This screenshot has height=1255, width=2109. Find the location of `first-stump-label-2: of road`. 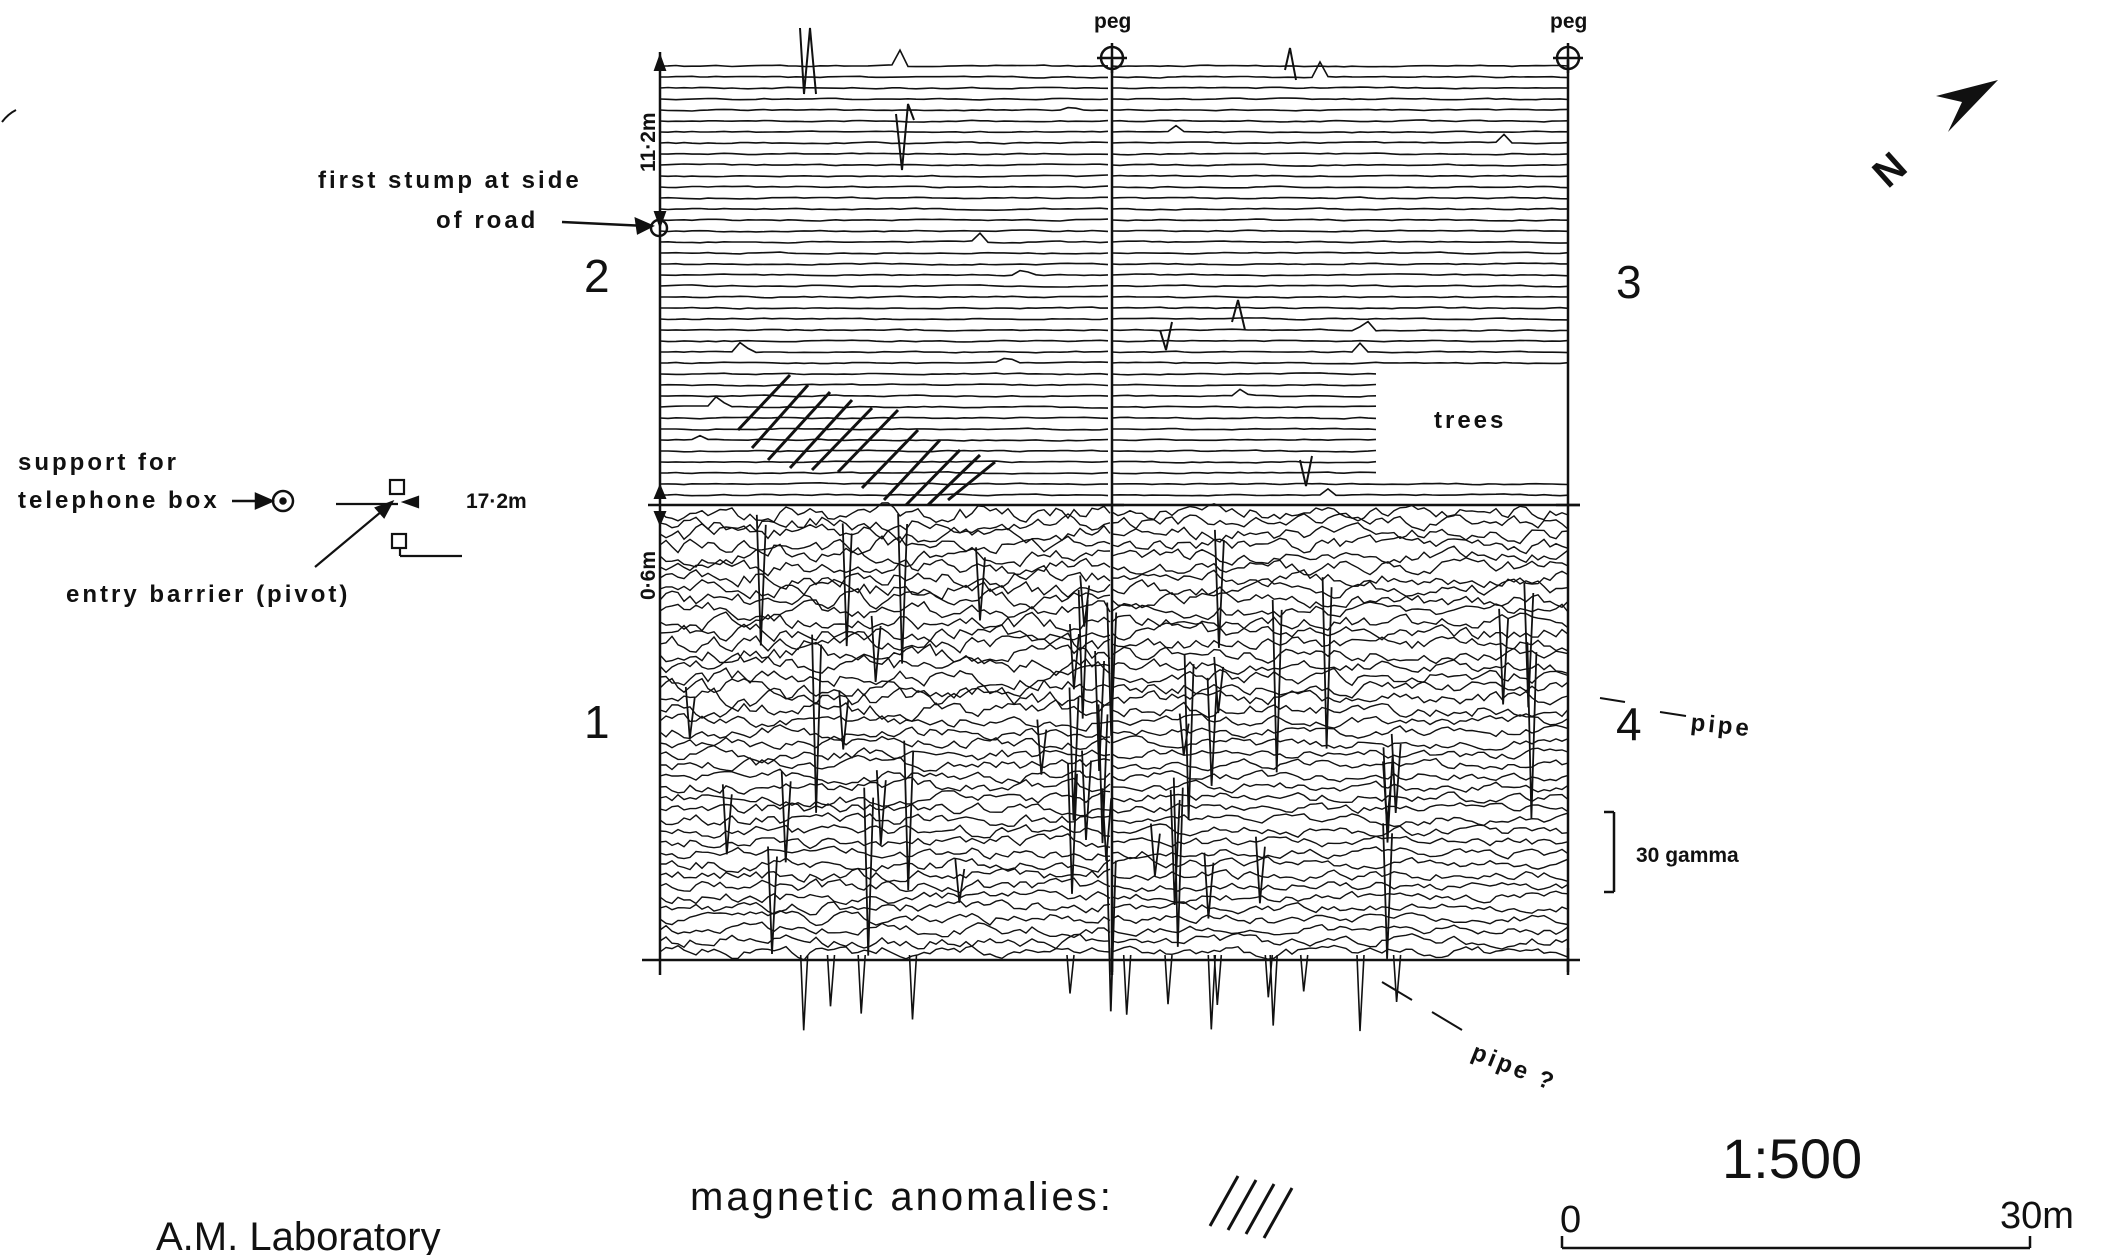

first-stump-label-2: of road is located at coordinates (487, 220).